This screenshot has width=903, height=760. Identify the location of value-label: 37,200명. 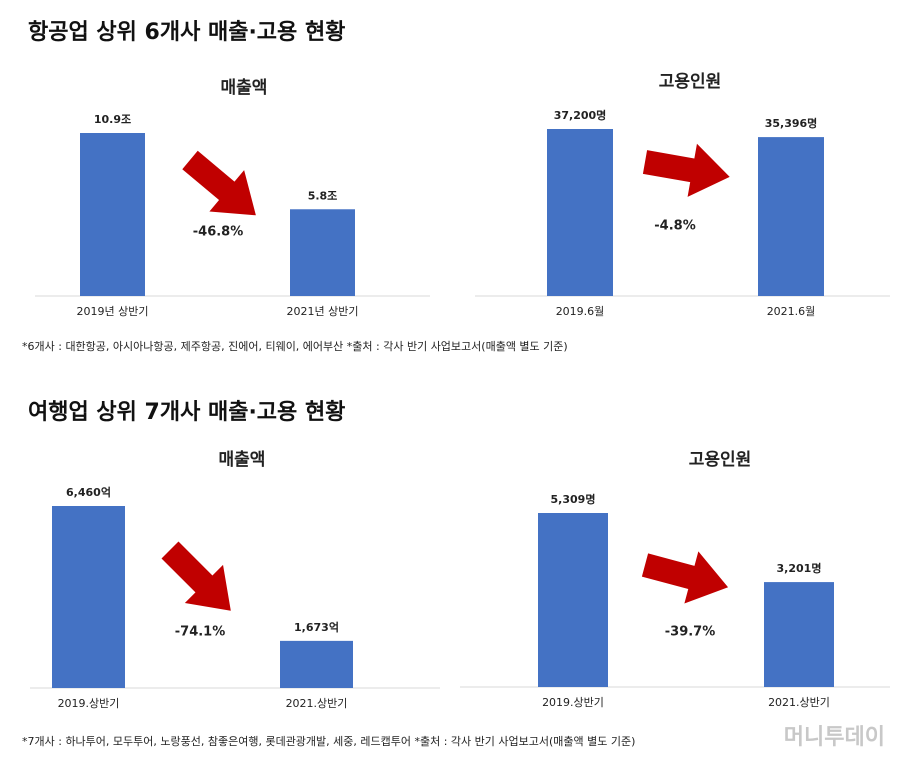
(580, 115).